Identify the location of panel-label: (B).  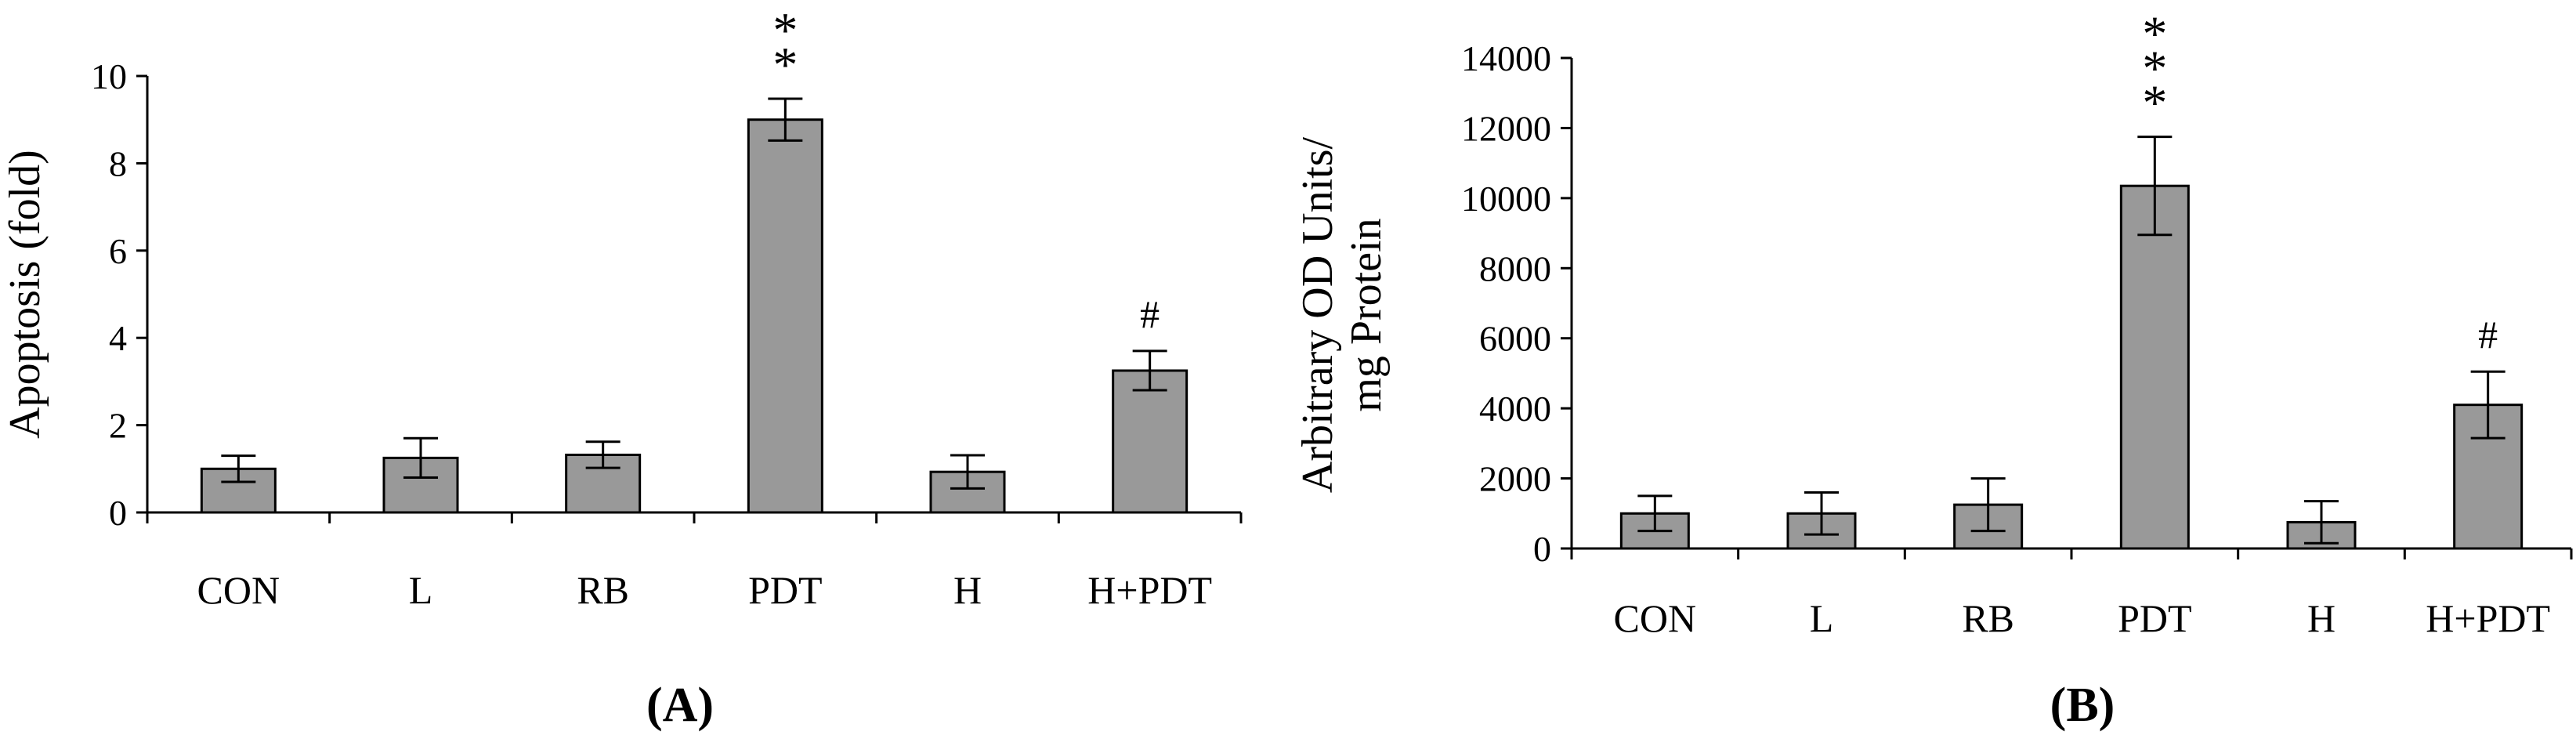
(2082, 705).